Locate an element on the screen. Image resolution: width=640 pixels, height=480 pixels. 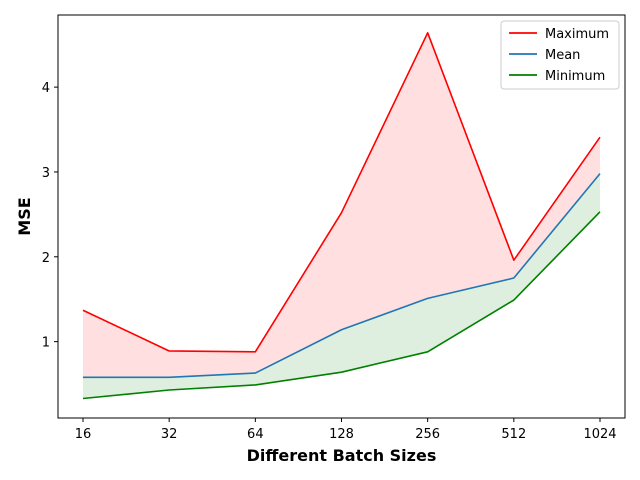
legend-box is located at coordinates (560, 55).